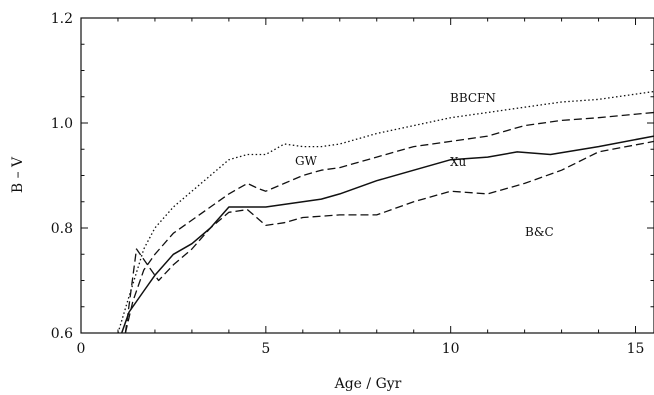 The width and height of the screenshot is (654, 395). I want to click on x-tick-label: 15, so click(636, 349).